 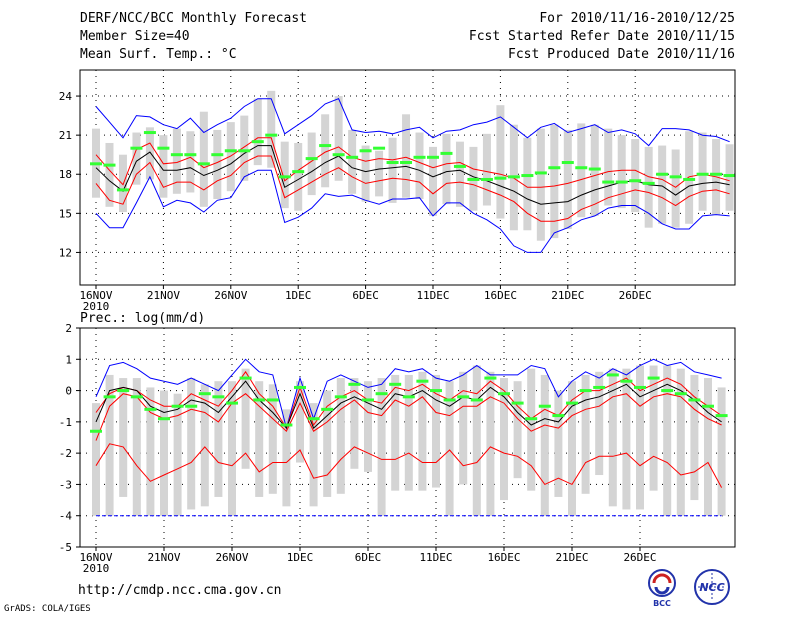 What do you see at coordinates (65, 547) in the screenshot?
I see `y-tick-label: -5` at bounding box center [65, 547].